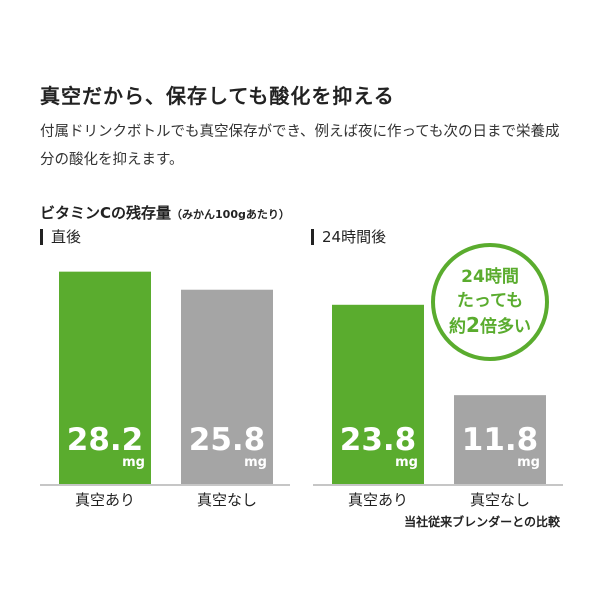 This screenshot has height=600, width=600. I want to click on chart-title-text: ビタミンCの残存量, so click(106, 213).